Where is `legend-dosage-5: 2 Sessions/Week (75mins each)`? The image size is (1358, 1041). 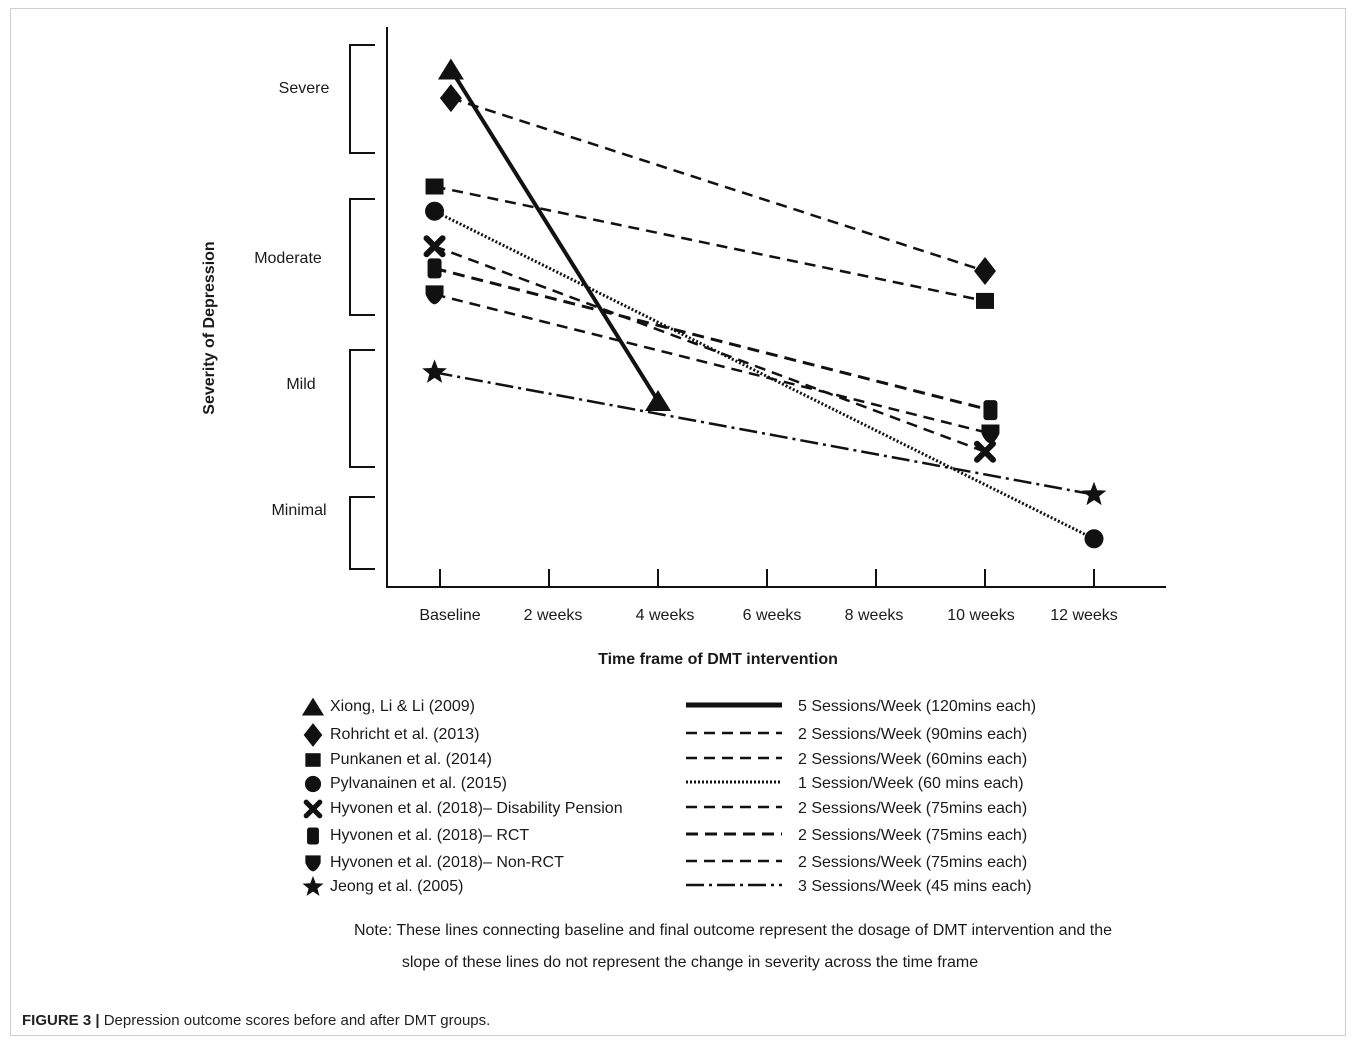
legend-dosage-5: 2 Sessions/Week (75mins each) is located at coordinates (912, 835).